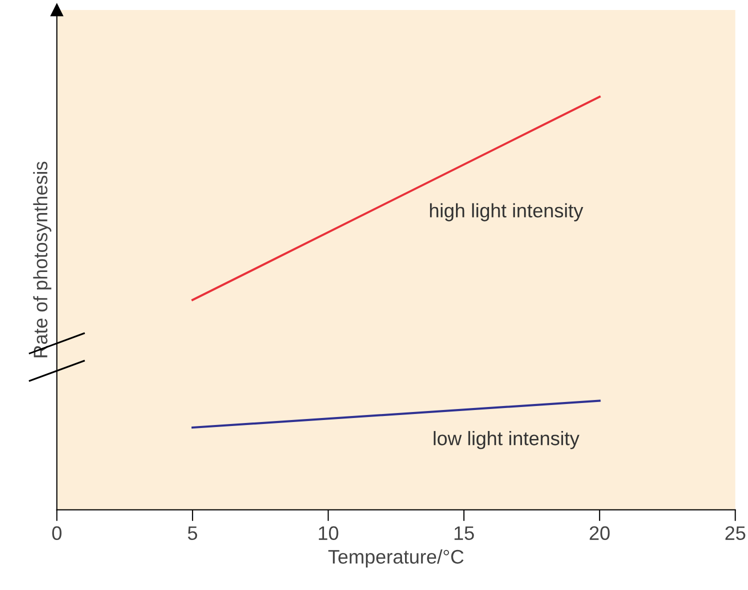 The height and width of the screenshot is (590, 748). What do you see at coordinates (42, 260) in the screenshot?
I see `y-axis-title: Rate of photosynthesis` at bounding box center [42, 260].